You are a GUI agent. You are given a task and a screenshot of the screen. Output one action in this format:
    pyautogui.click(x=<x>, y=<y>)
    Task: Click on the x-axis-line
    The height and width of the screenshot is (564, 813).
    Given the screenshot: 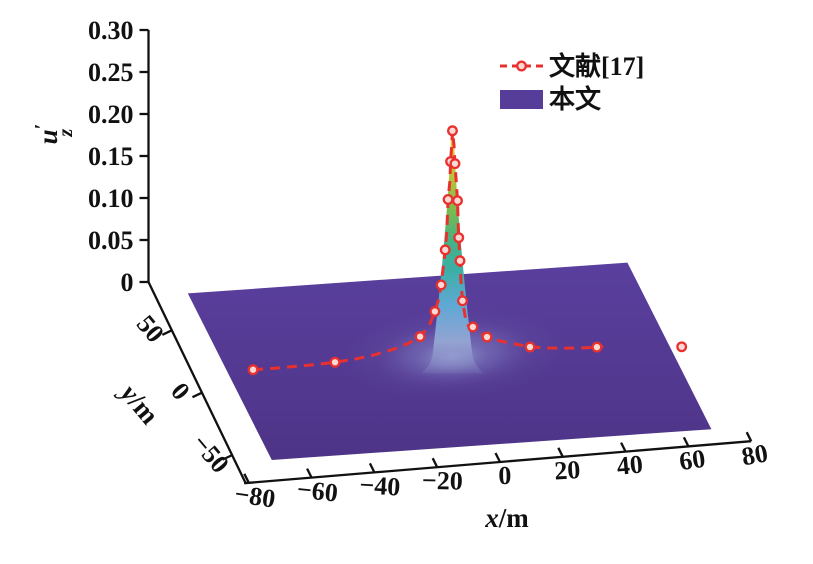 What is the action you would take?
    pyautogui.click(x=497, y=462)
    